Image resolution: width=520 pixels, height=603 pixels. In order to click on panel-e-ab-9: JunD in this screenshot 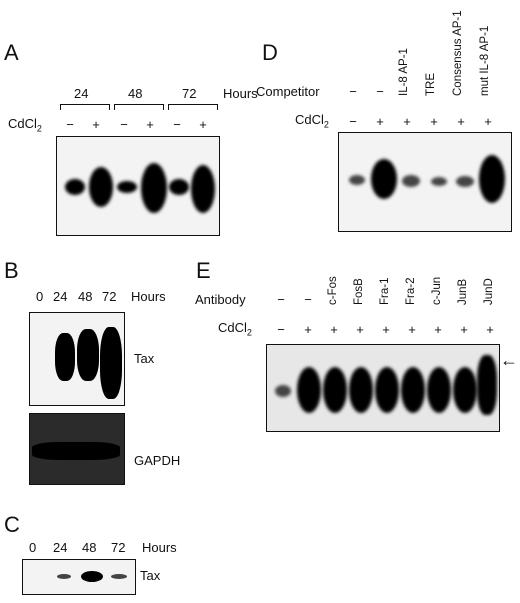, I will do `click(489, 291)`.